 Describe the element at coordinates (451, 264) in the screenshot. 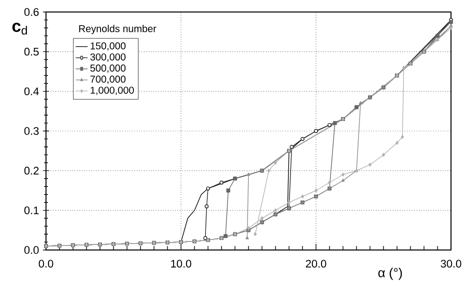

I see `x-tick-label: 30.0` at that location.